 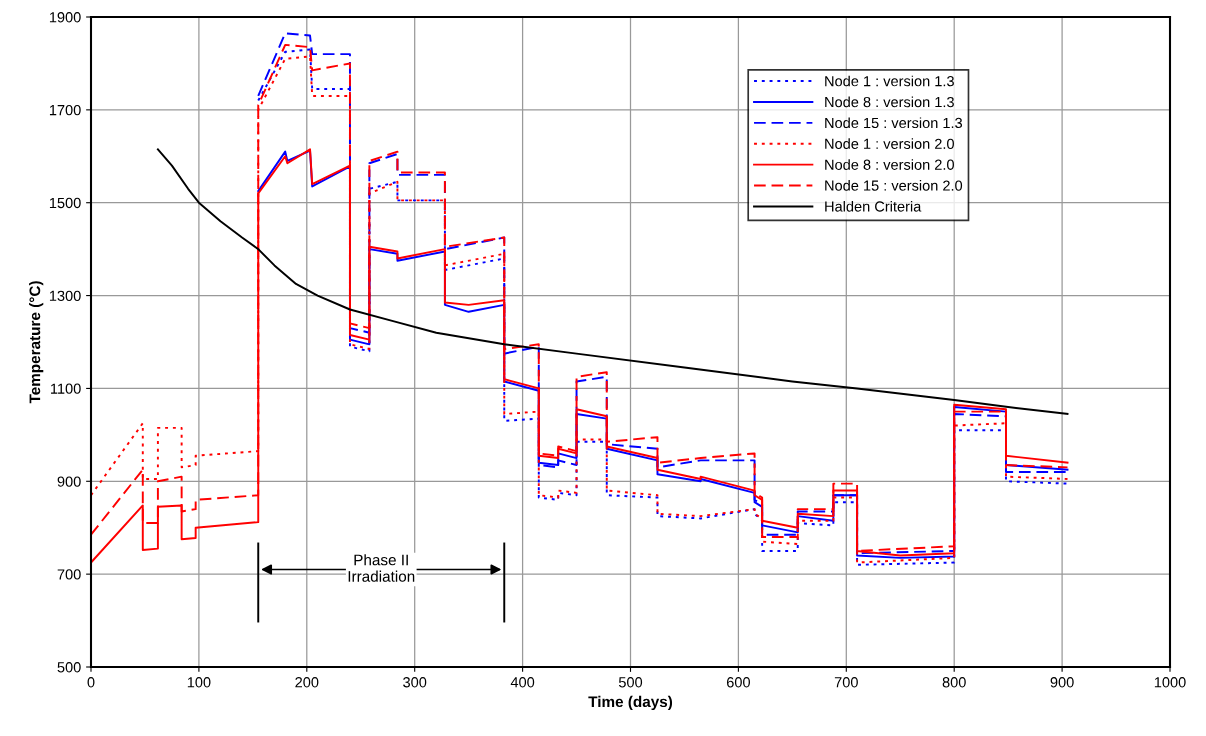 I want to click on y-tick-label: 1900, so click(x=65, y=17).